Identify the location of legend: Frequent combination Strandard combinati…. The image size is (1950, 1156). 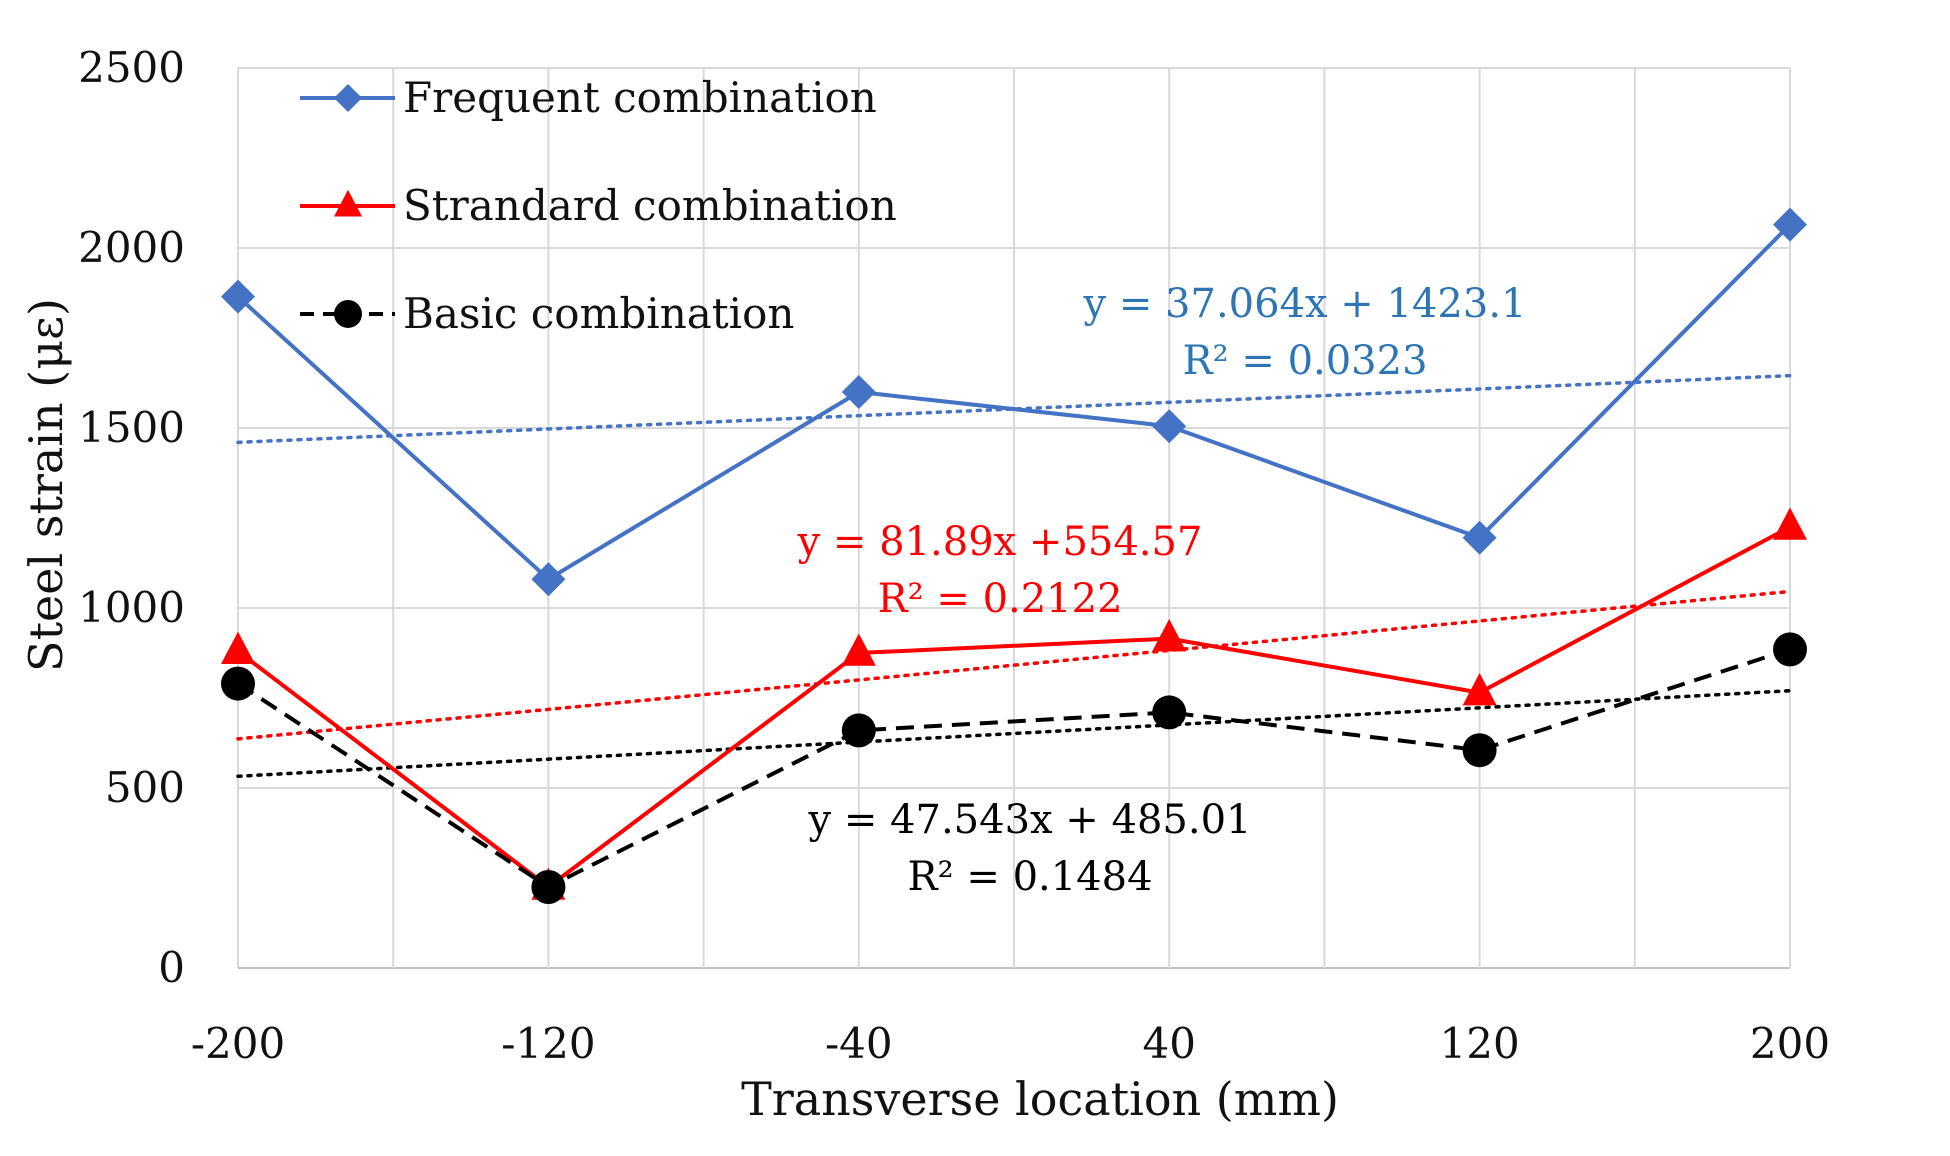
(598, 205).